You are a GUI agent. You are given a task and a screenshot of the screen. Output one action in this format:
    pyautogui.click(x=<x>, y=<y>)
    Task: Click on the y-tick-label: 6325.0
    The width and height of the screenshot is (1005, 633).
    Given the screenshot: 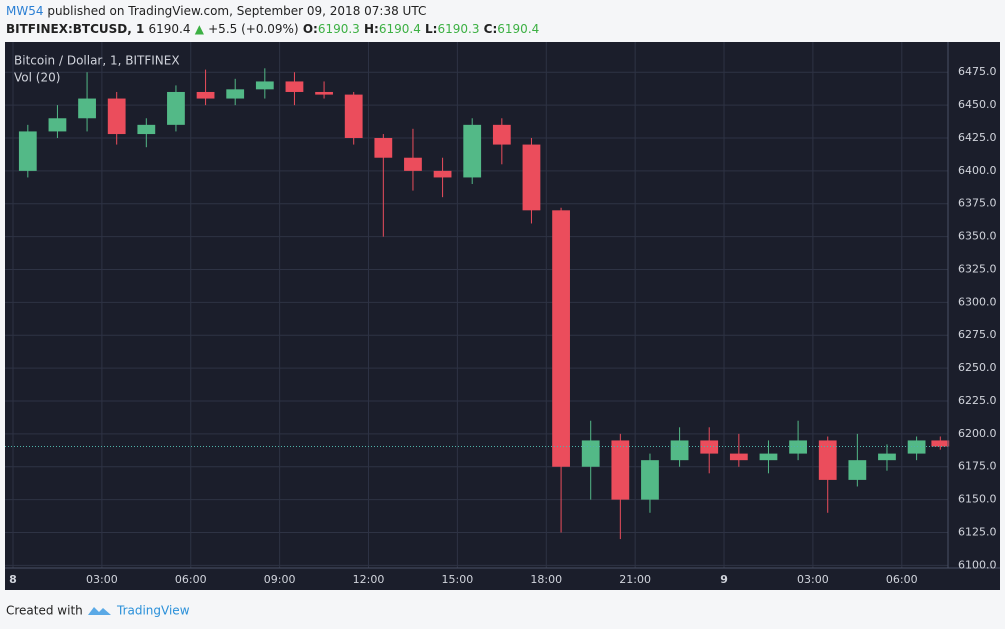 What is the action you would take?
    pyautogui.click(x=977, y=268)
    